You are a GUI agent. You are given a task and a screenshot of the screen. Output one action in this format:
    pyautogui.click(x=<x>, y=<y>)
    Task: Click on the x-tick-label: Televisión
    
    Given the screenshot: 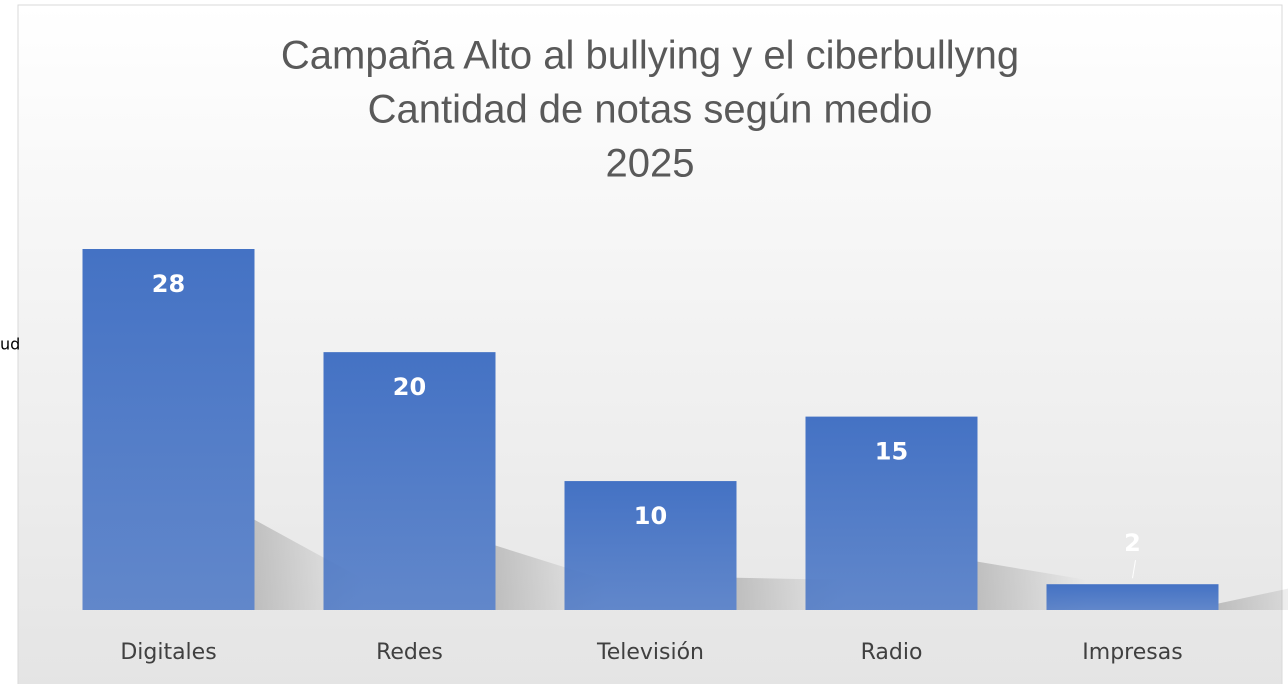 What is the action you would take?
    pyautogui.click(x=650, y=652)
    